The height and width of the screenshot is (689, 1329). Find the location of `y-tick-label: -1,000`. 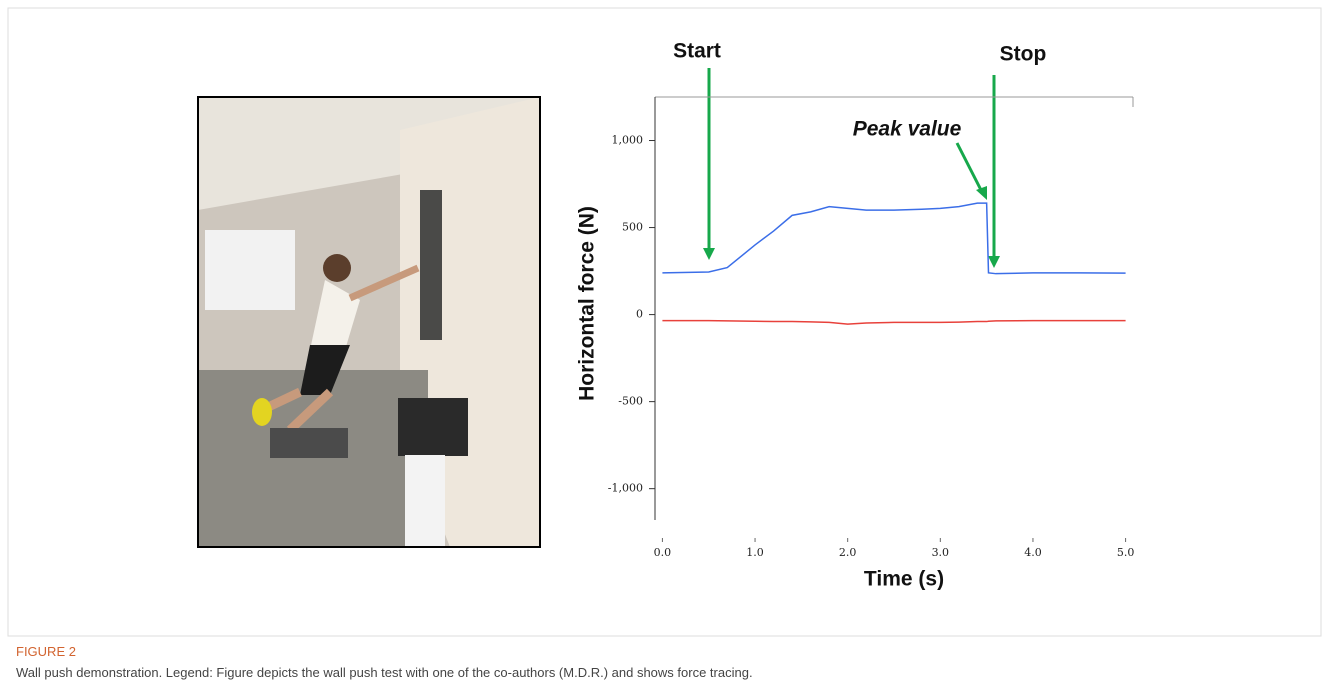

y-tick-label: -1,000 is located at coordinates (625, 488).